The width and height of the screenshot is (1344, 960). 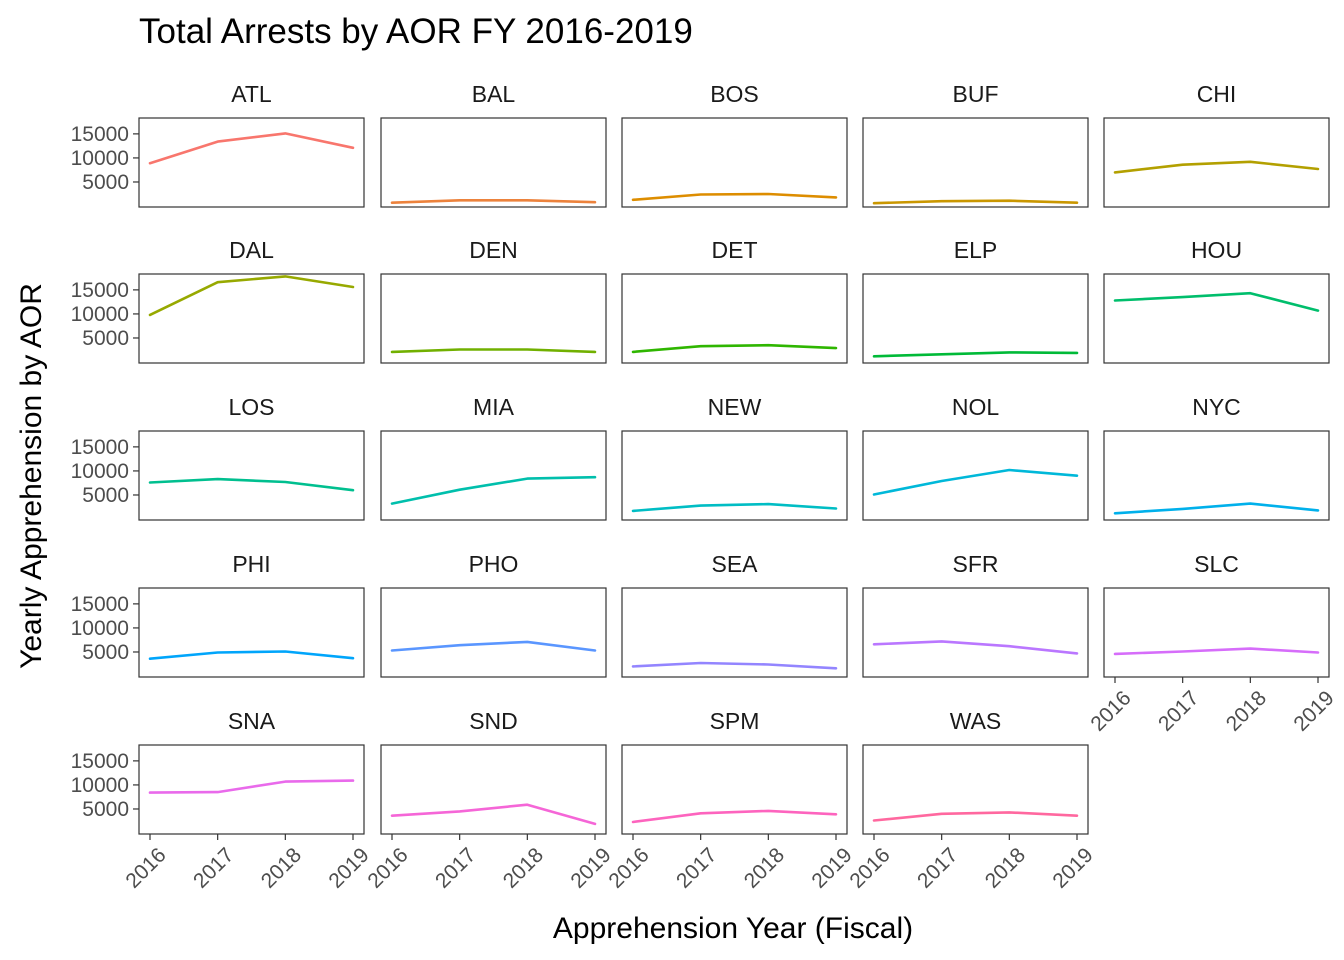 I want to click on series-line-slc, so click(x=1216, y=651).